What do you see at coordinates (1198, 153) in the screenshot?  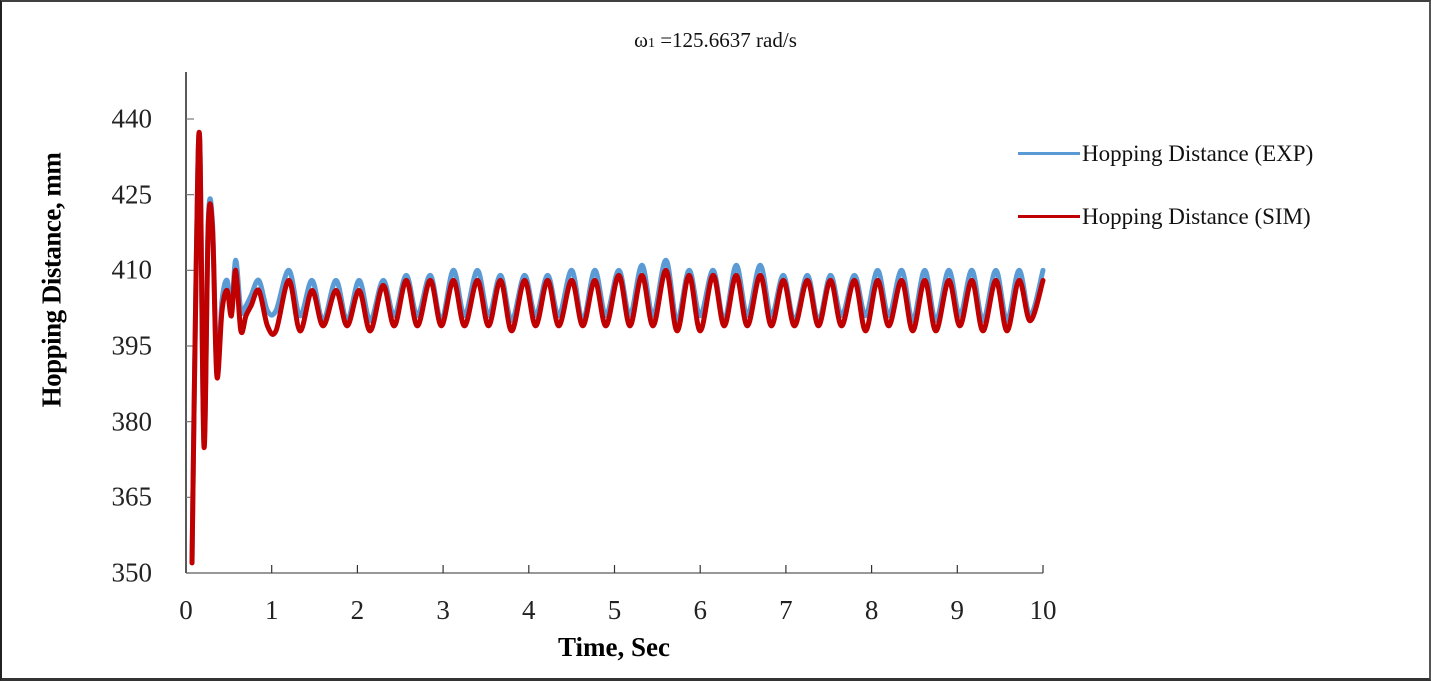 I see `legend-label-exp: Hopping Distance (EXP)` at bounding box center [1198, 153].